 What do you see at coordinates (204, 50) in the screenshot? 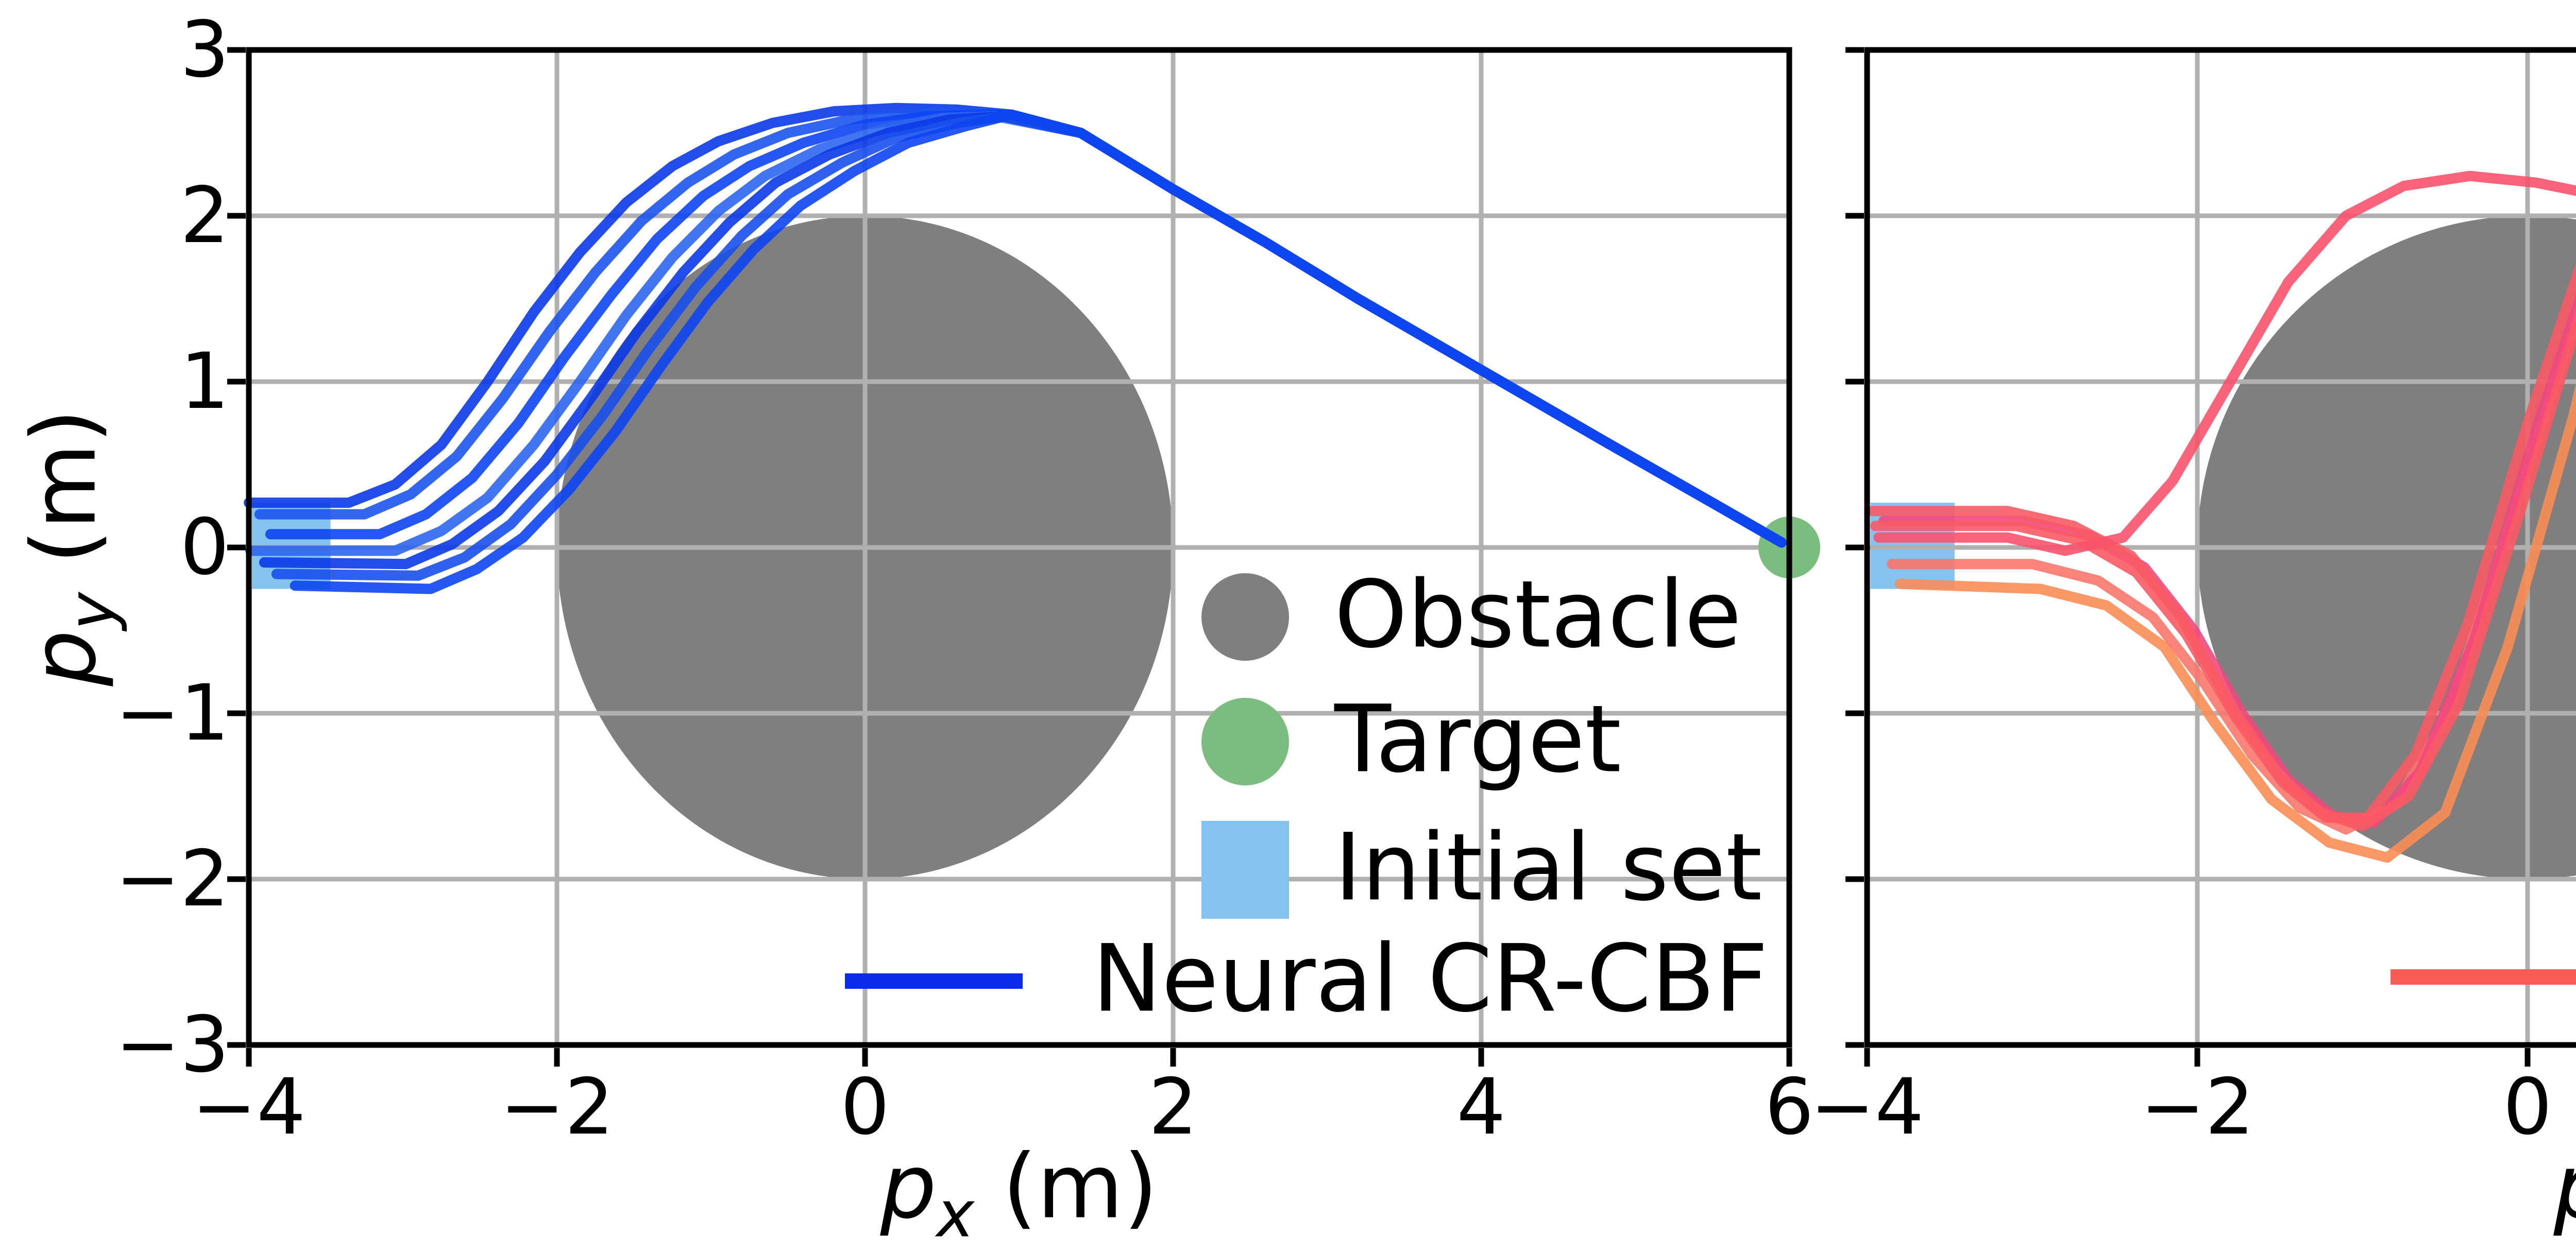
I see `y-tick-label: 3` at bounding box center [204, 50].